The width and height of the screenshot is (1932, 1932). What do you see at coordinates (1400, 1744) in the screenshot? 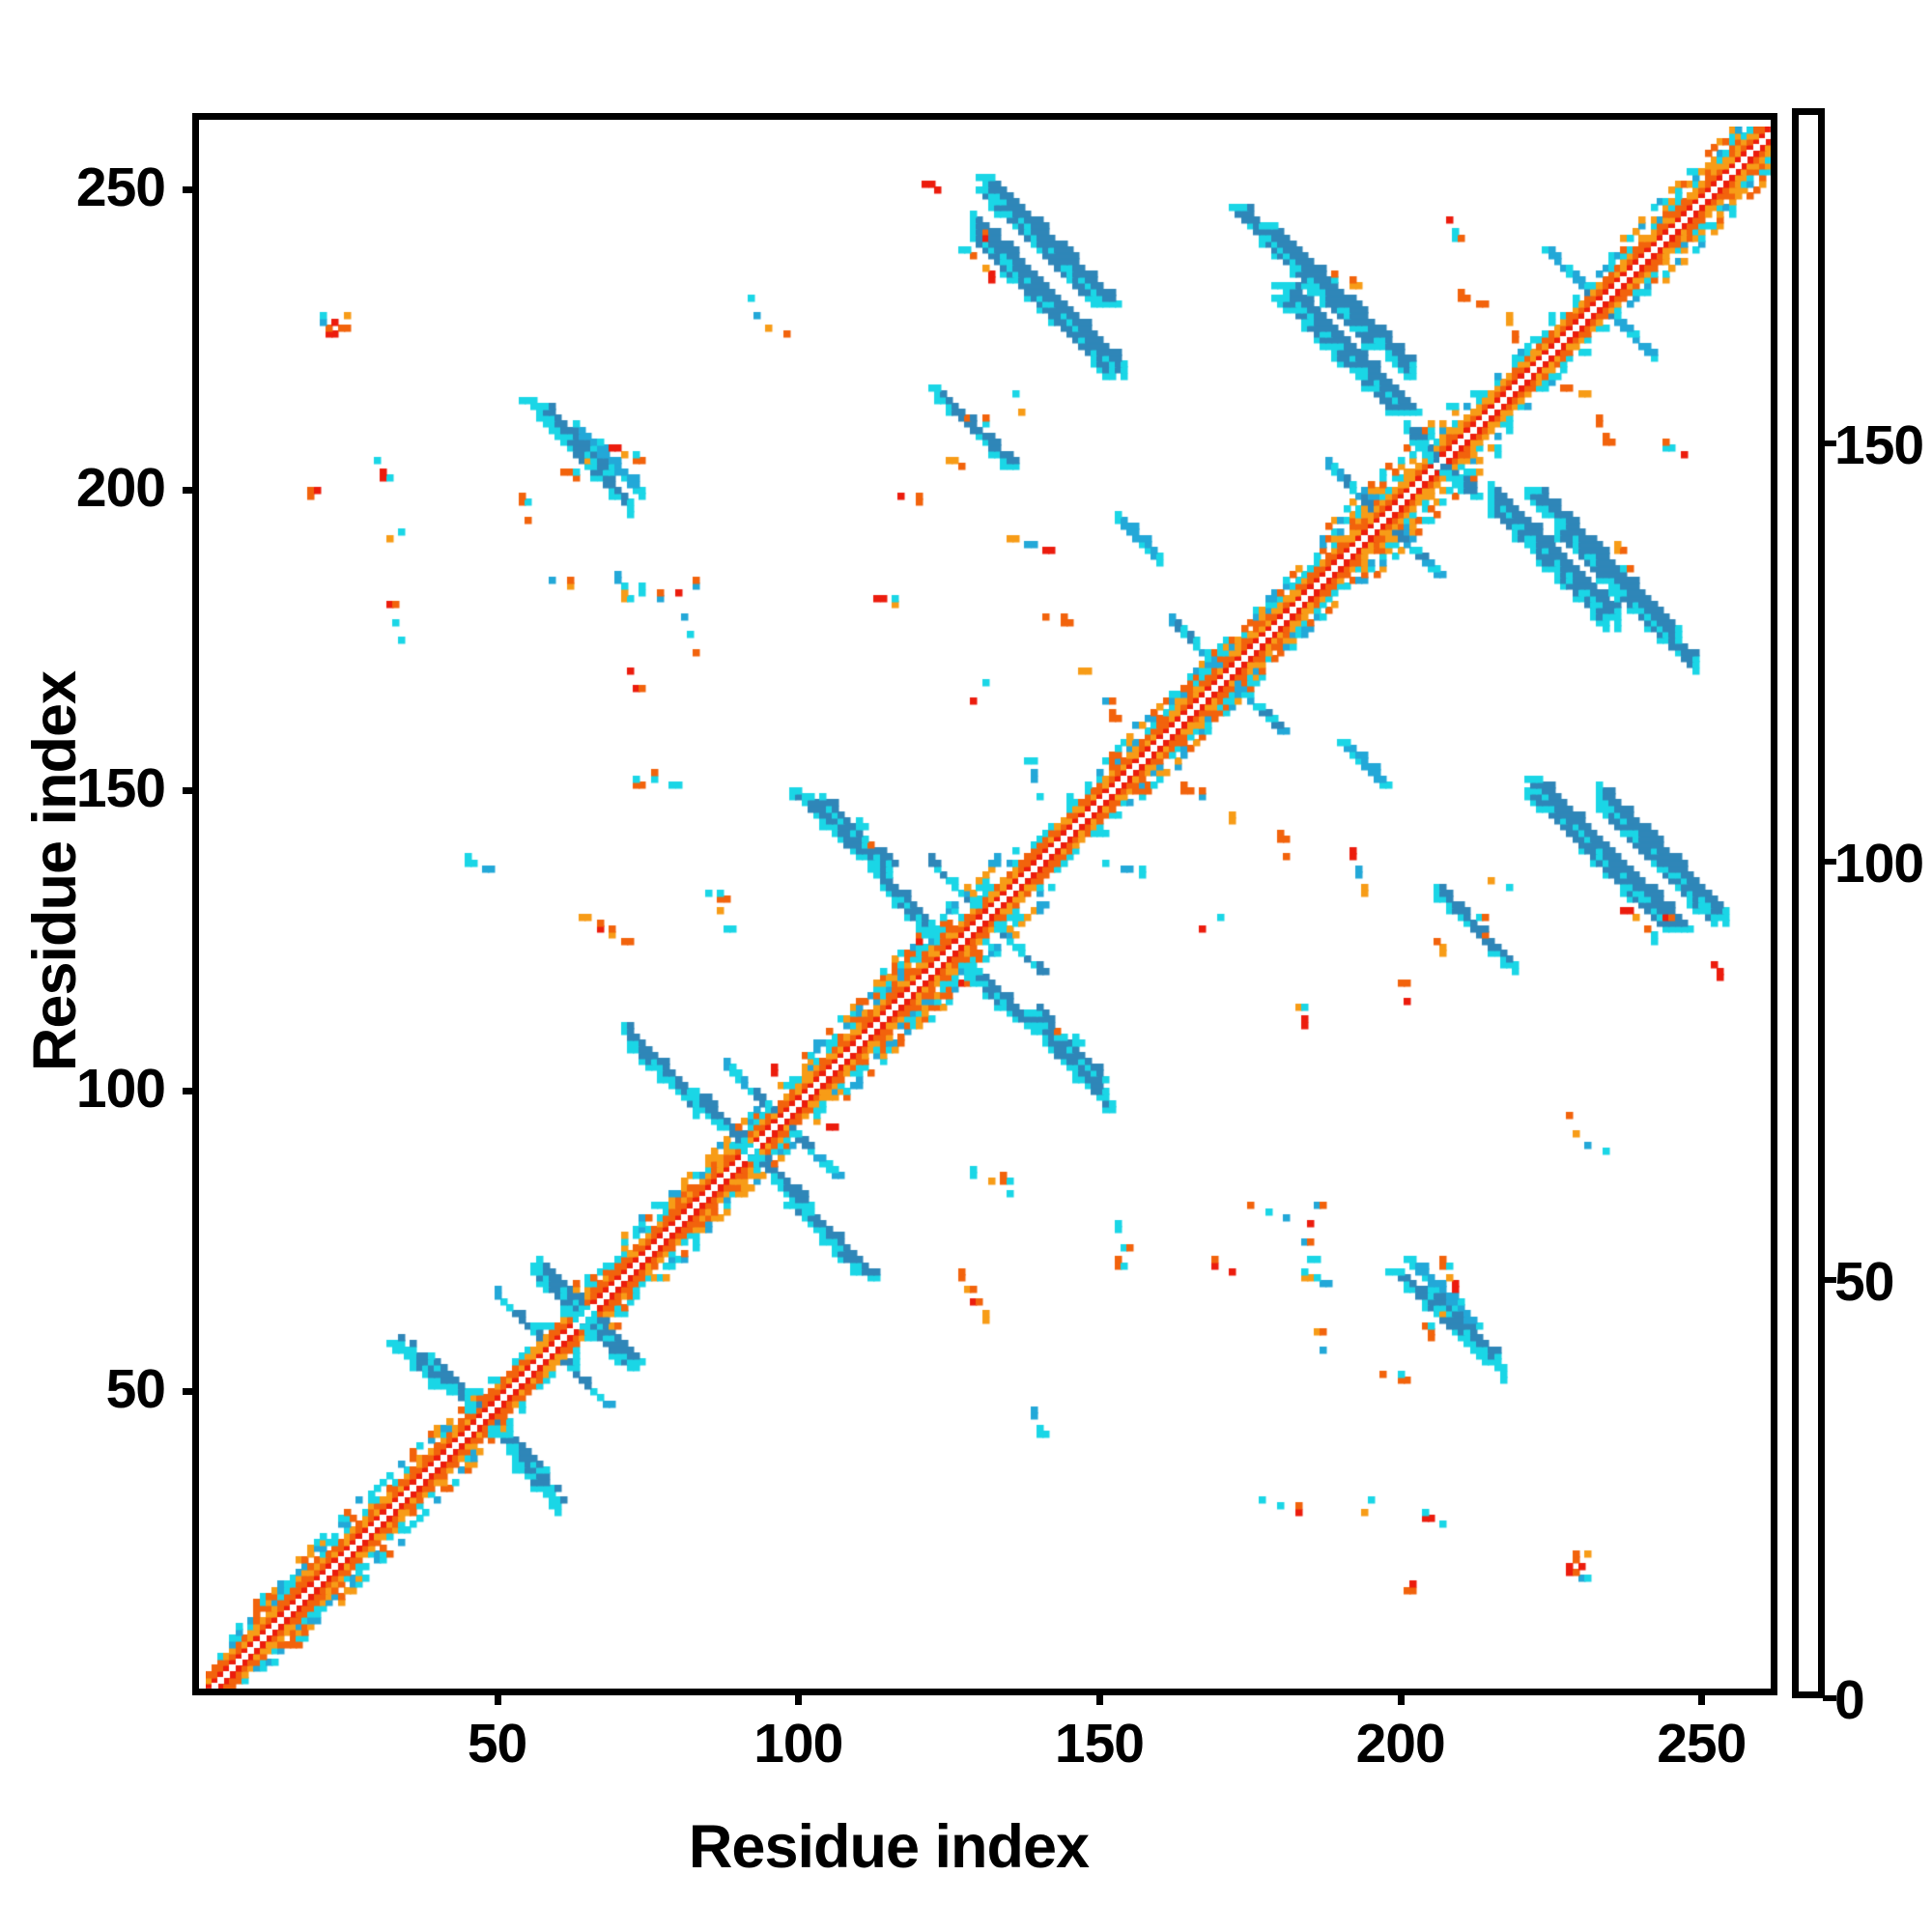
I see `x-tick-label: 200` at bounding box center [1400, 1744].